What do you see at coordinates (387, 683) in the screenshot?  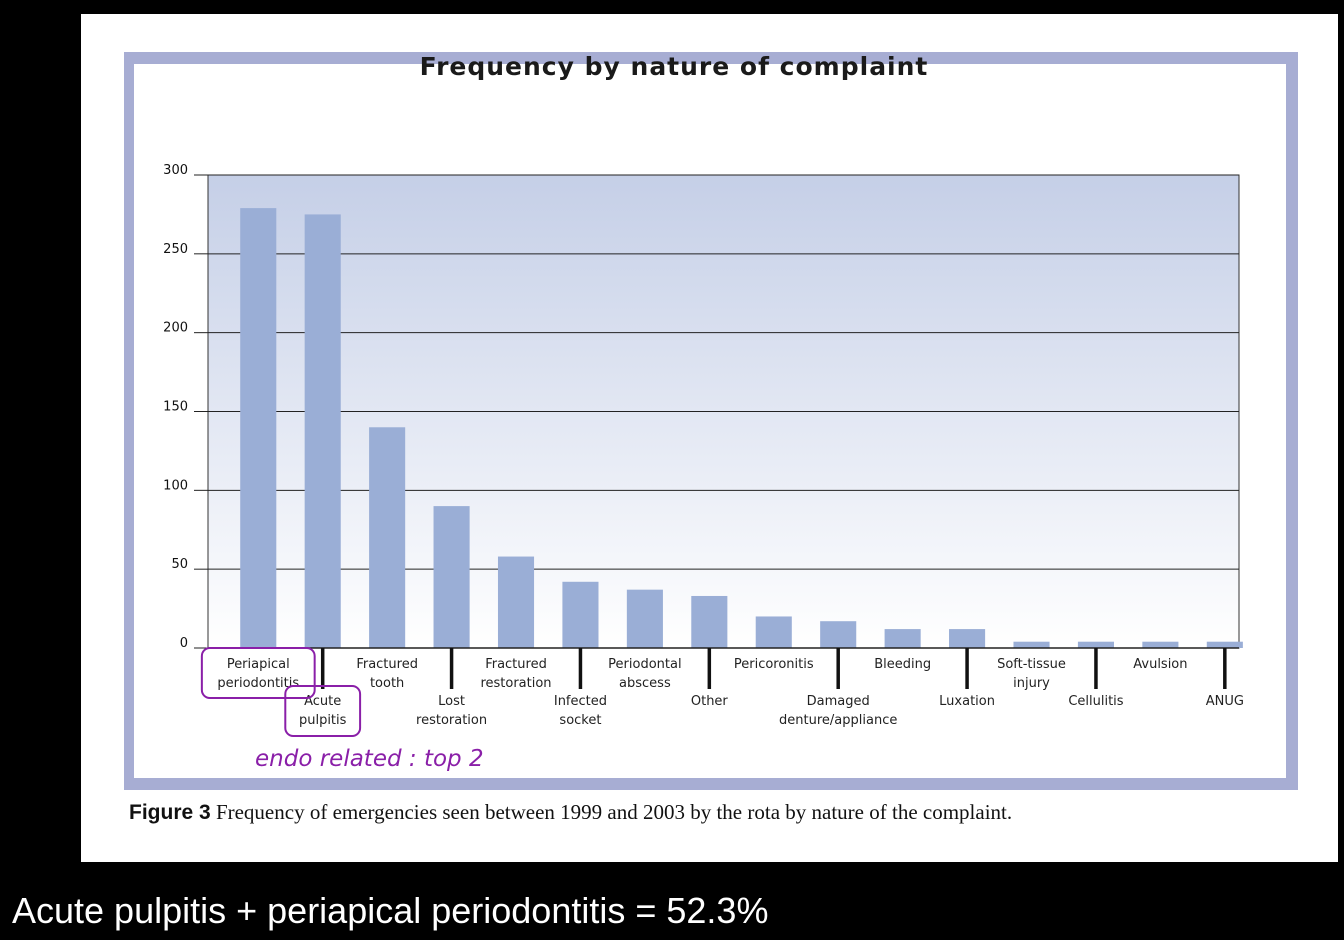 I see `x-tick-label: tooth` at bounding box center [387, 683].